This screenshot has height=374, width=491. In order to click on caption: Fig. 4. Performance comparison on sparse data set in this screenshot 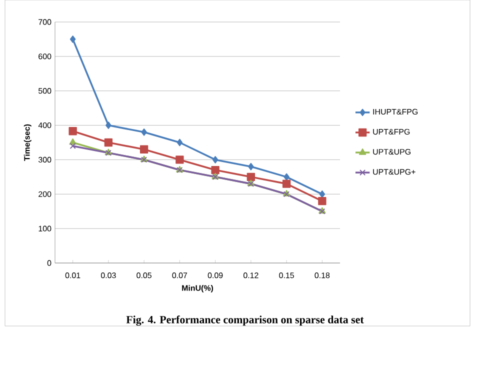, I will do `click(245, 321)`.